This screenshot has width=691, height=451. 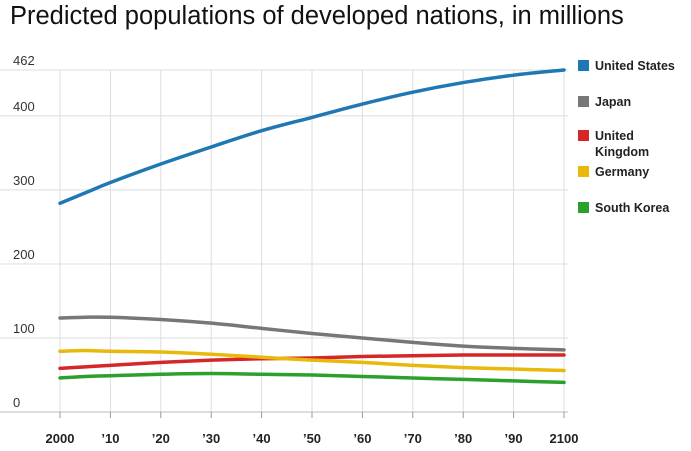 What do you see at coordinates (564, 438) in the screenshot?
I see `x-tick-label: 2100` at bounding box center [564, 438].